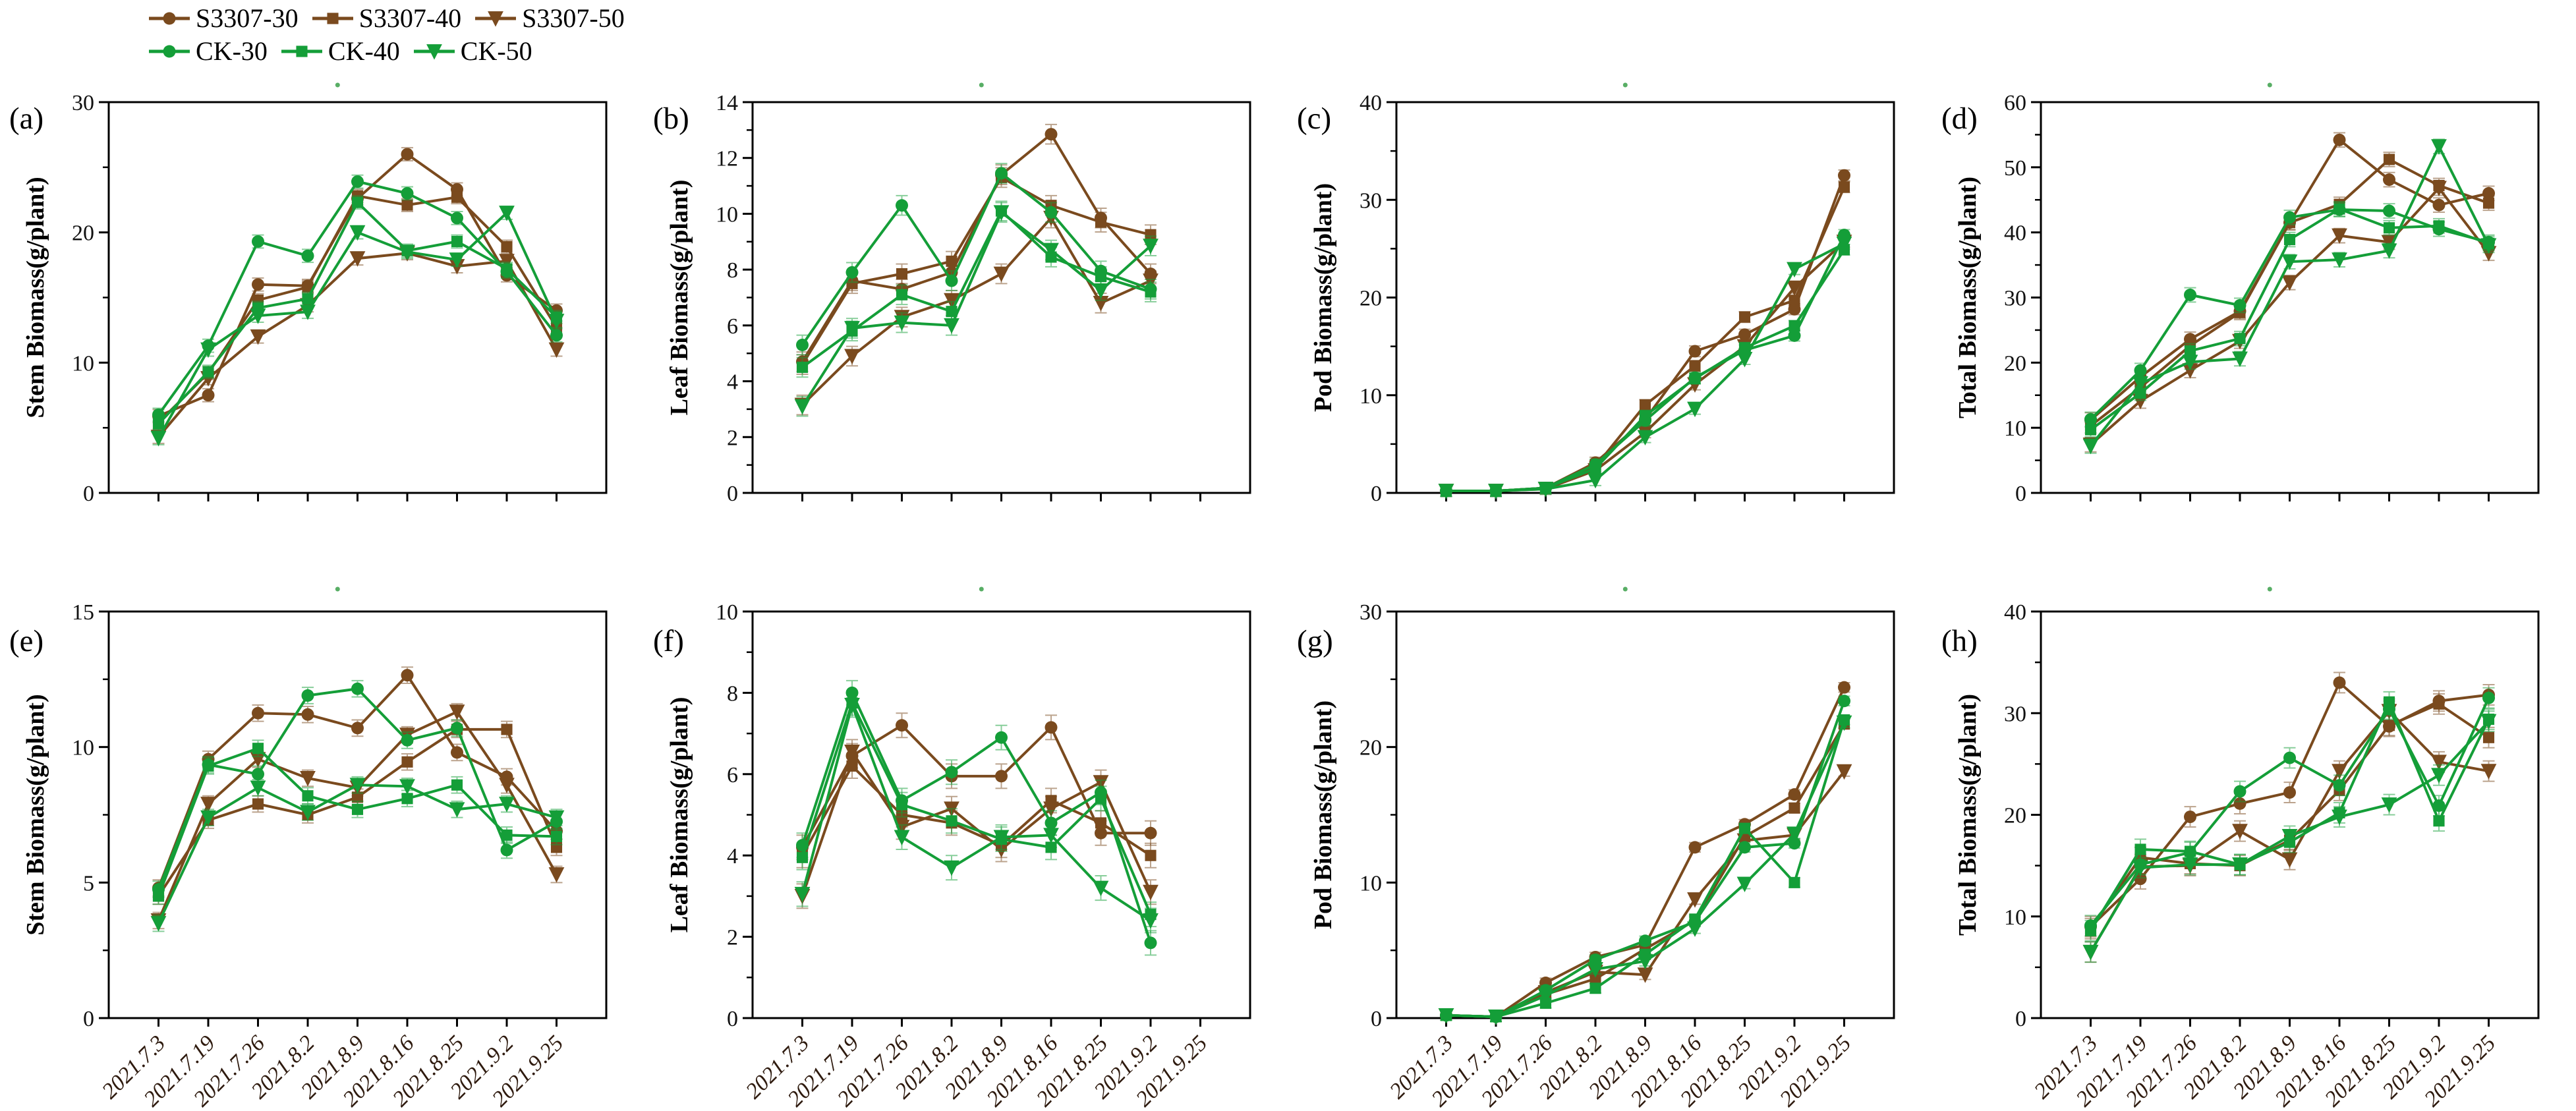 This screenshot has width=2576, height=1111. I want to click on y-tick-label: 6, so click(733, 326).